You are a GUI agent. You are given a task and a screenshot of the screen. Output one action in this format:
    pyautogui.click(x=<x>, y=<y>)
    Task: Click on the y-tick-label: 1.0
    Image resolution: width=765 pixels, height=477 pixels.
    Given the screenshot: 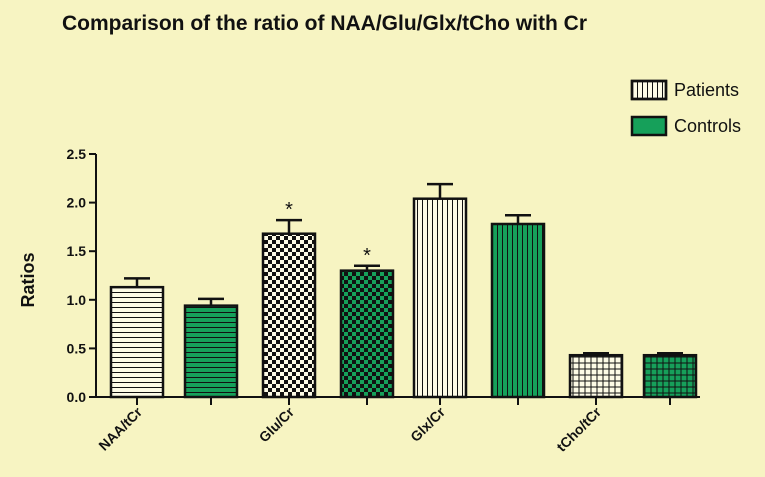 What is the action you would take?
    pyautogui.click(x=77, y=300)
    